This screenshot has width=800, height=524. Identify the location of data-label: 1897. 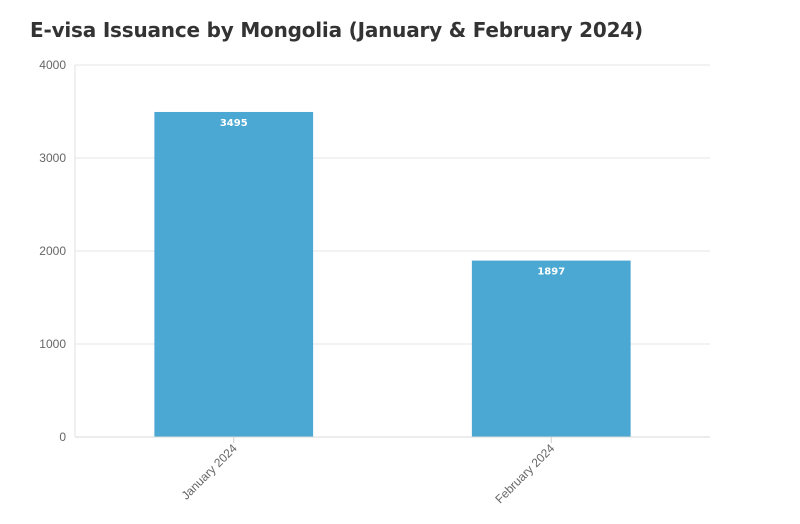
(551, 272).